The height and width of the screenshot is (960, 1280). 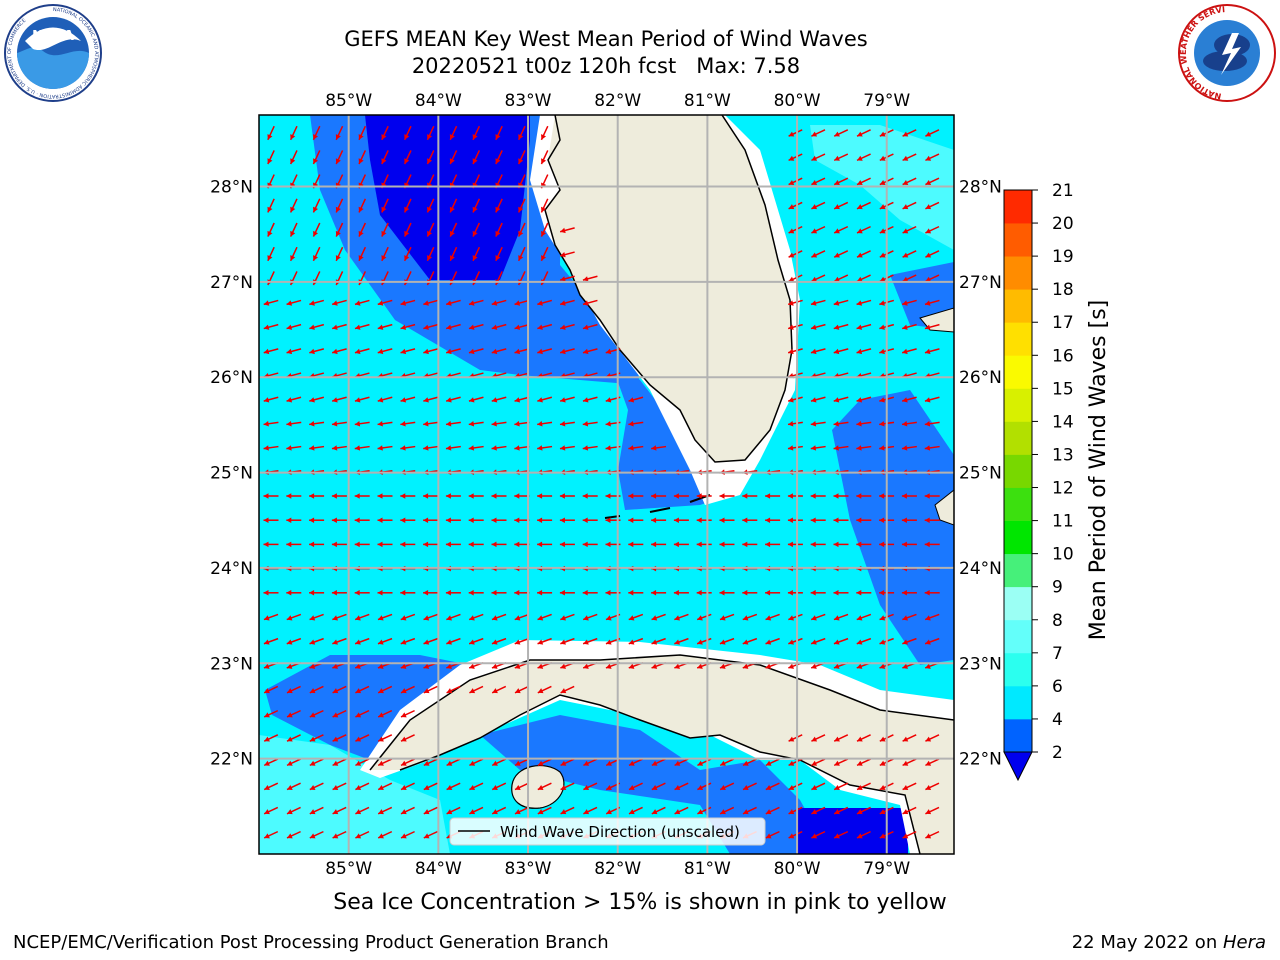 What do you see at coordinates (886, 869) in the screenshot?
I see `lon-tick-bottom-6: 79°W` at bounding box center [886, 869].